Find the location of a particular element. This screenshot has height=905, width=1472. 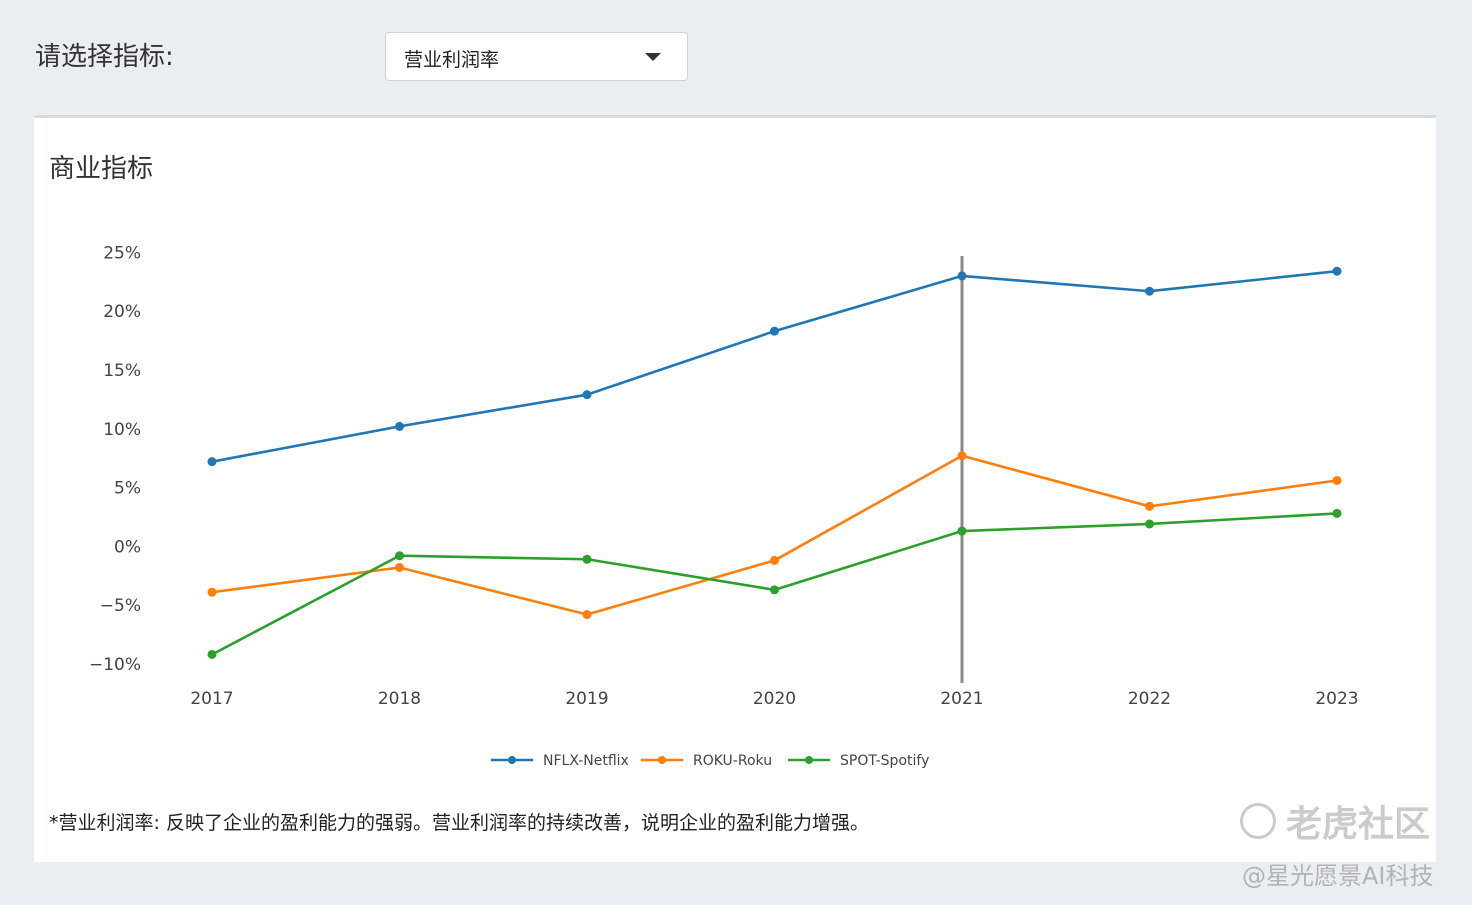

y-tick-label: 5% is located at coordinates (127, 489).